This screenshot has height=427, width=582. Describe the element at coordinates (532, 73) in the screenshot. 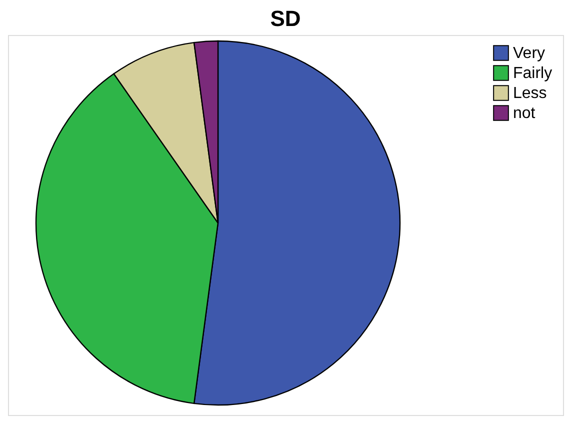

I see `legend-label: Fairly` at that location.